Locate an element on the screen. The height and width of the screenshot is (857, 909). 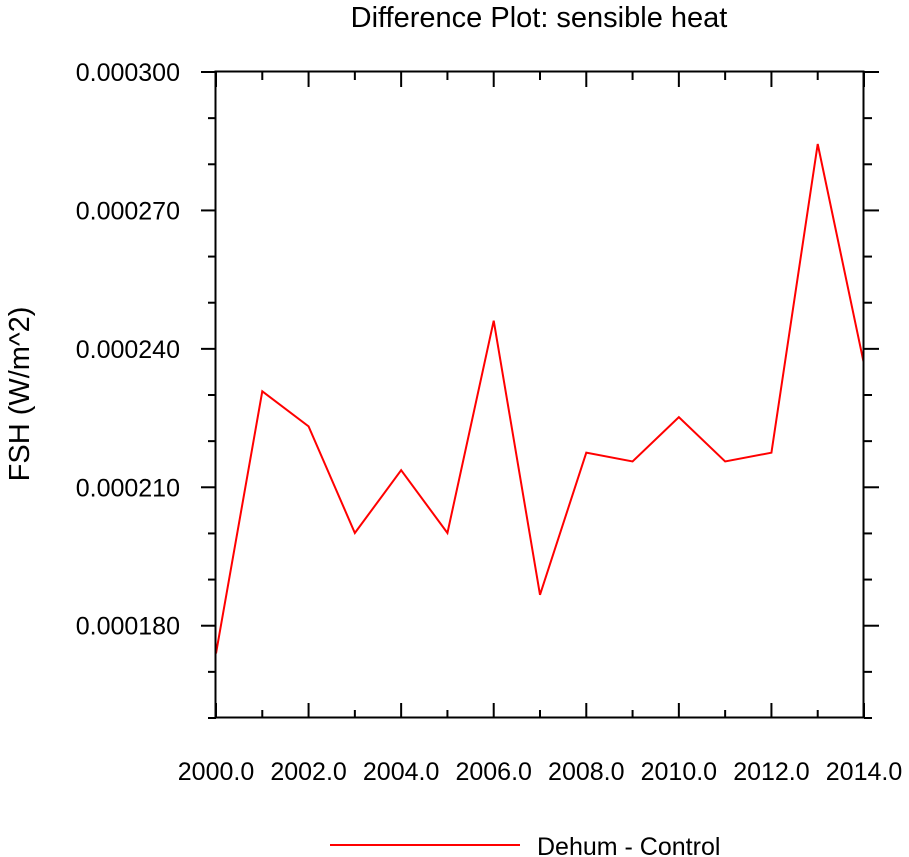
x-tick-label: 2006.0 is located at coordinates (493, 772).